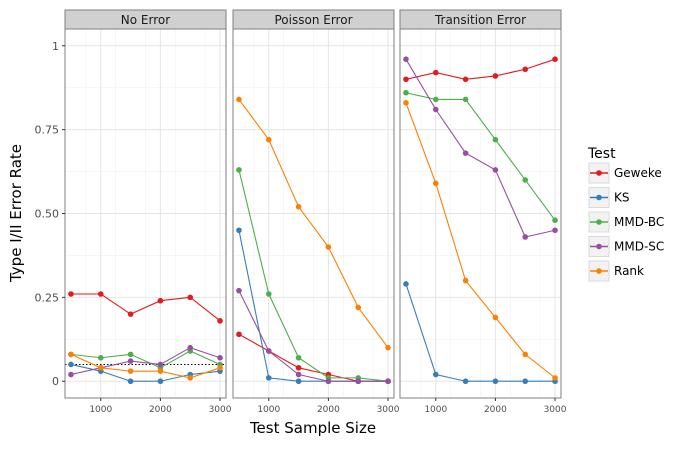 This screenshot has width=692, height=450. Describe the element at coordinates (55, 381) in the screenshot. I see `y-tick-label: 0` at that location.